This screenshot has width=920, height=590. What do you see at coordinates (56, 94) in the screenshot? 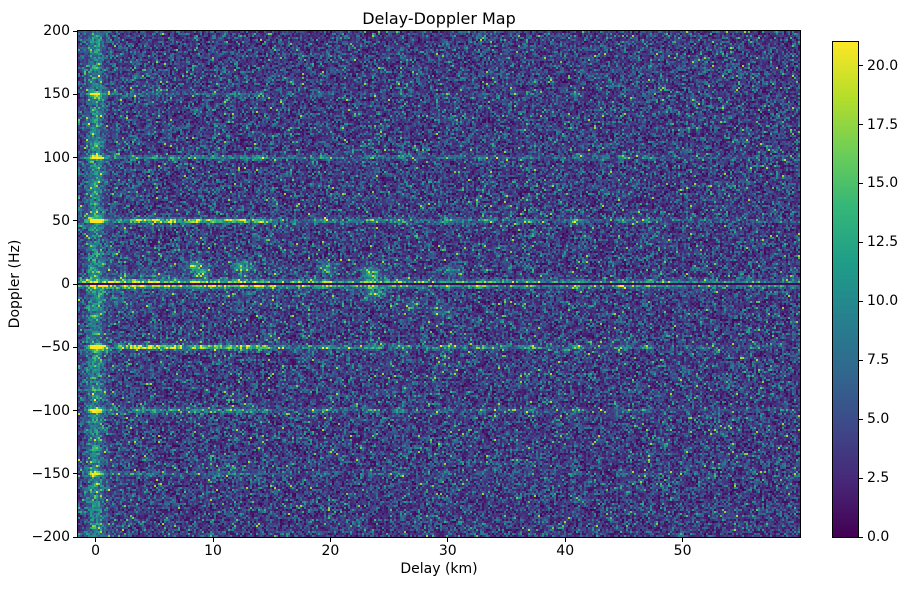
I see `y-tick-label: 150` at bounding box center [56, 94].